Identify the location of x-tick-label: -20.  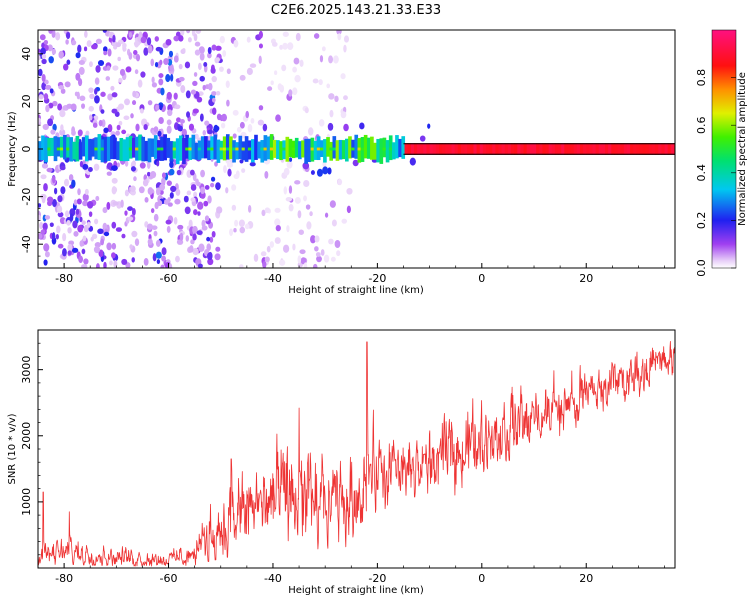
(377, 278).